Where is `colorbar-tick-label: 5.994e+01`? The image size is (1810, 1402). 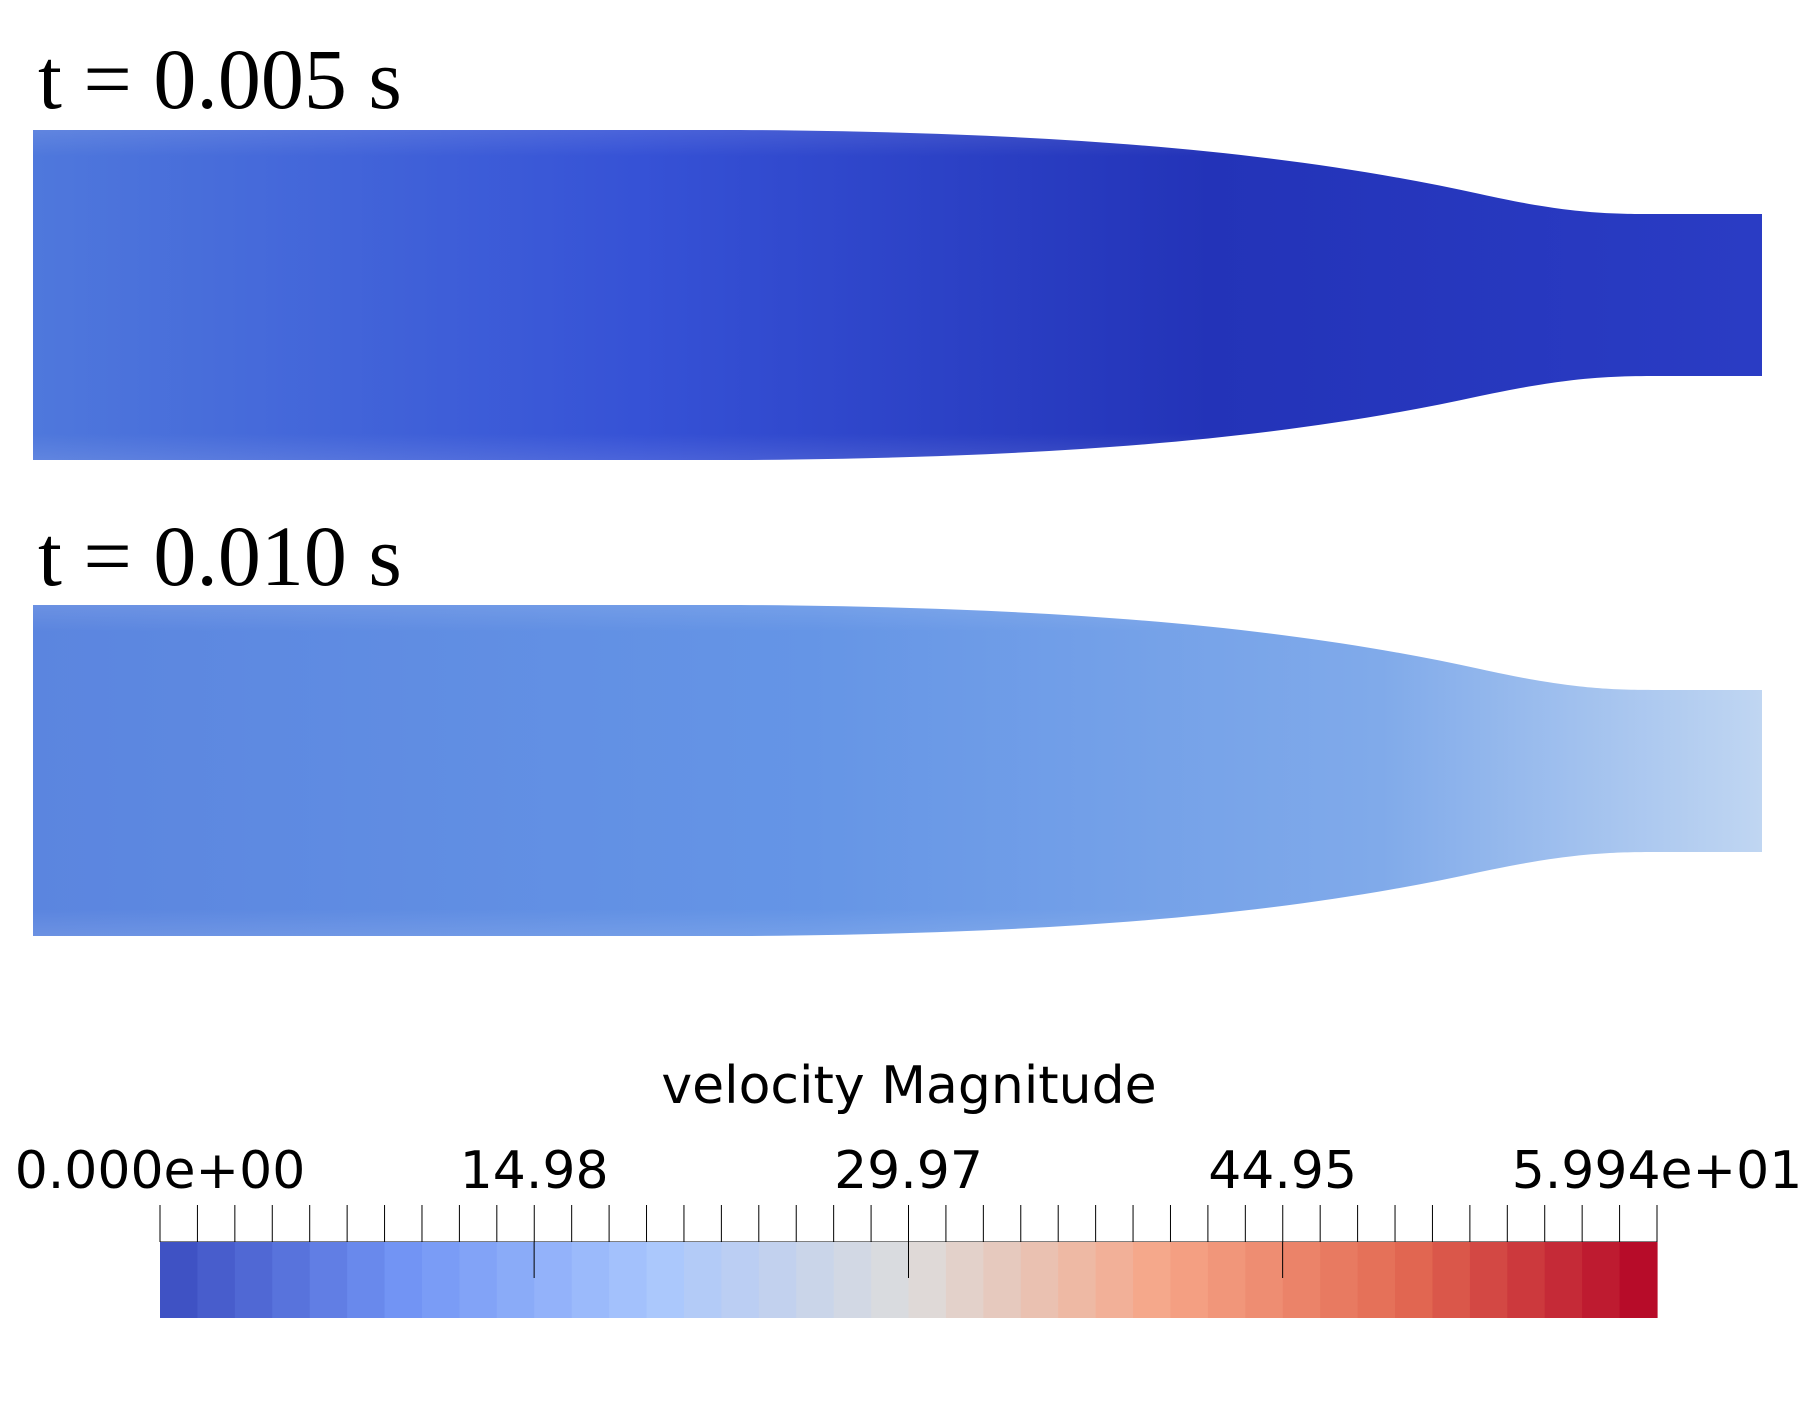
colorbar-tick-label: 5.994e+01 is located at coordinates (1657, 1171).